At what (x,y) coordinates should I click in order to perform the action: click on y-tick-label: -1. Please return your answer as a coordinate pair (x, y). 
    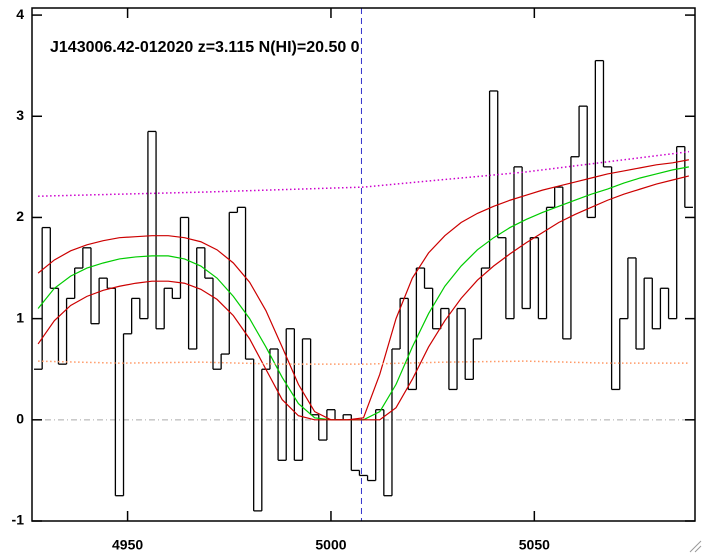
    Looking at the image, I should click on (18, 520).